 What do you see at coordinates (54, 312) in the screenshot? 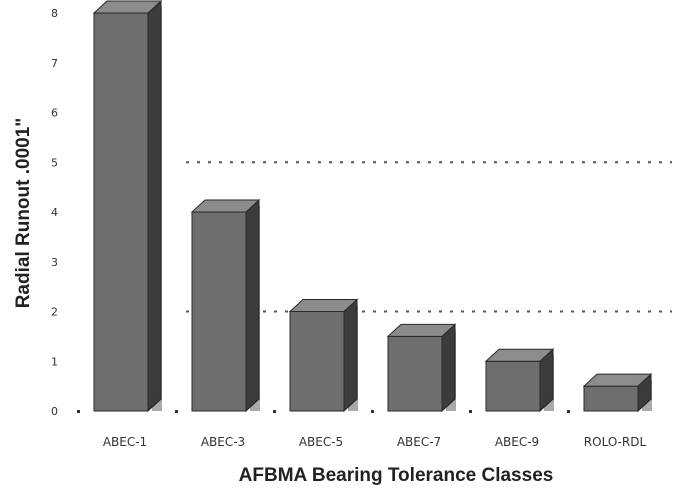
I see `y-tick-label: 2` at bounding box center [54, 312].